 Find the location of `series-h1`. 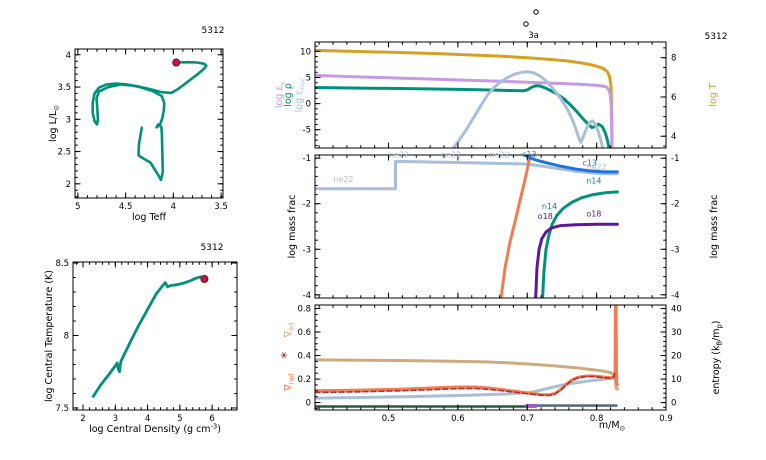

series-h1 is located at coordinates (515, 226).